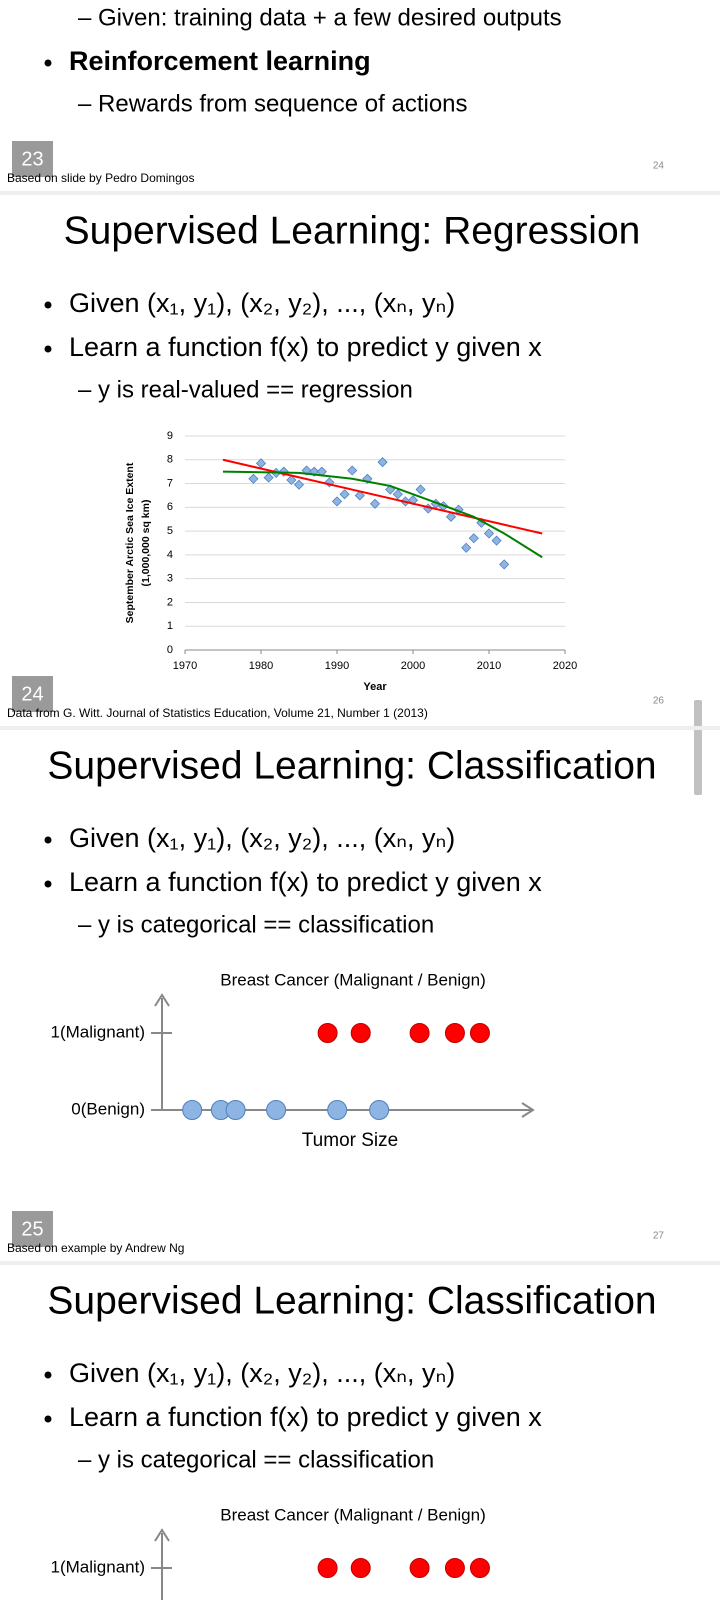 The image size is (720, 1600). What do you see at coordinates (170, 507) in the screenshot?
I see `y-tick-label: 6` at bounding box center [170, 507].